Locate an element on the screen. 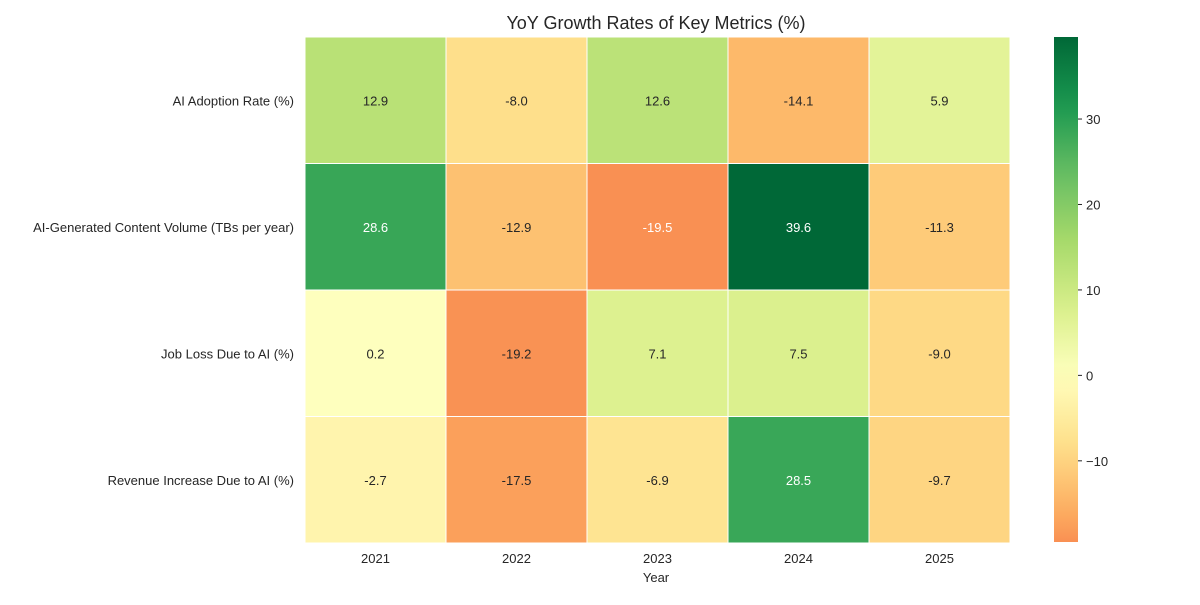 This screenshot has height=605, width=1200. x-tick-label: 2022 is located at coordinates (516, 558).